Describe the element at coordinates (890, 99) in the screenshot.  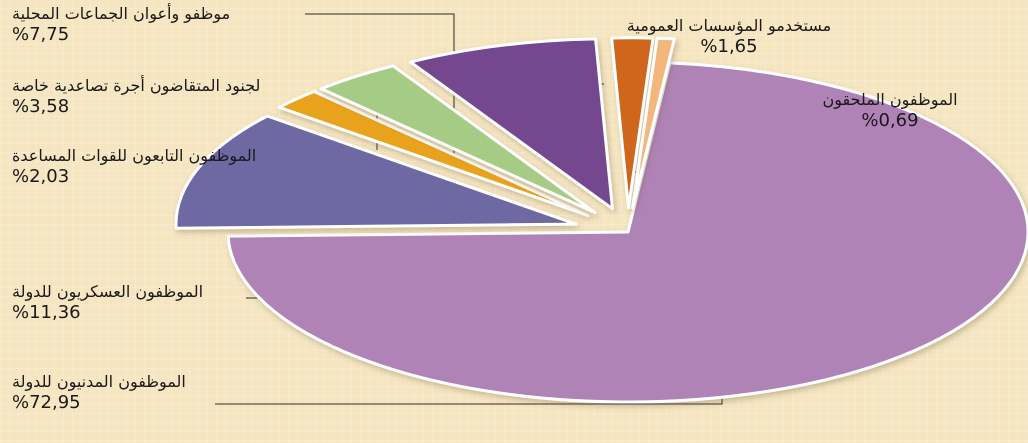
I see `slice-name-attached: الموظفون الملحقون` at that location.